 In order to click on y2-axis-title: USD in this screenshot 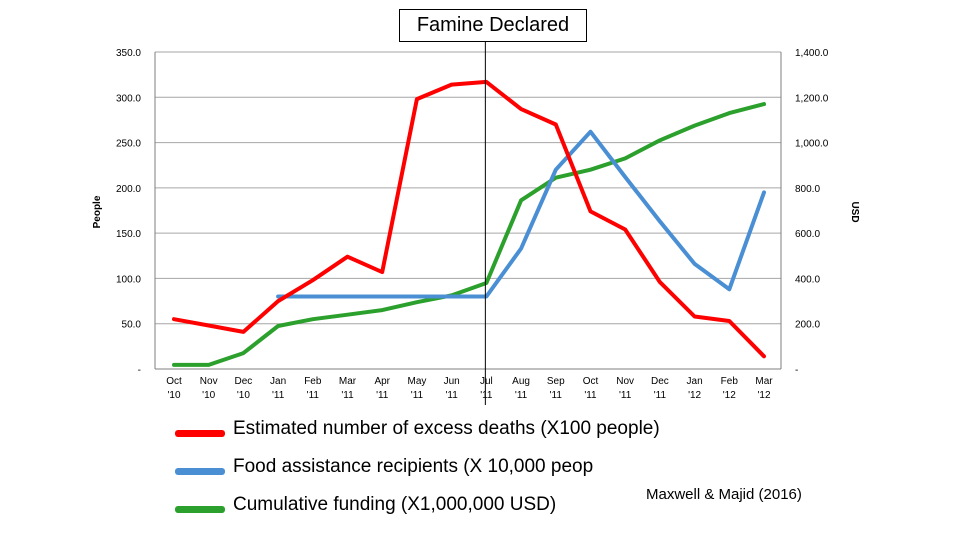, I will do `click(854, 211)`.